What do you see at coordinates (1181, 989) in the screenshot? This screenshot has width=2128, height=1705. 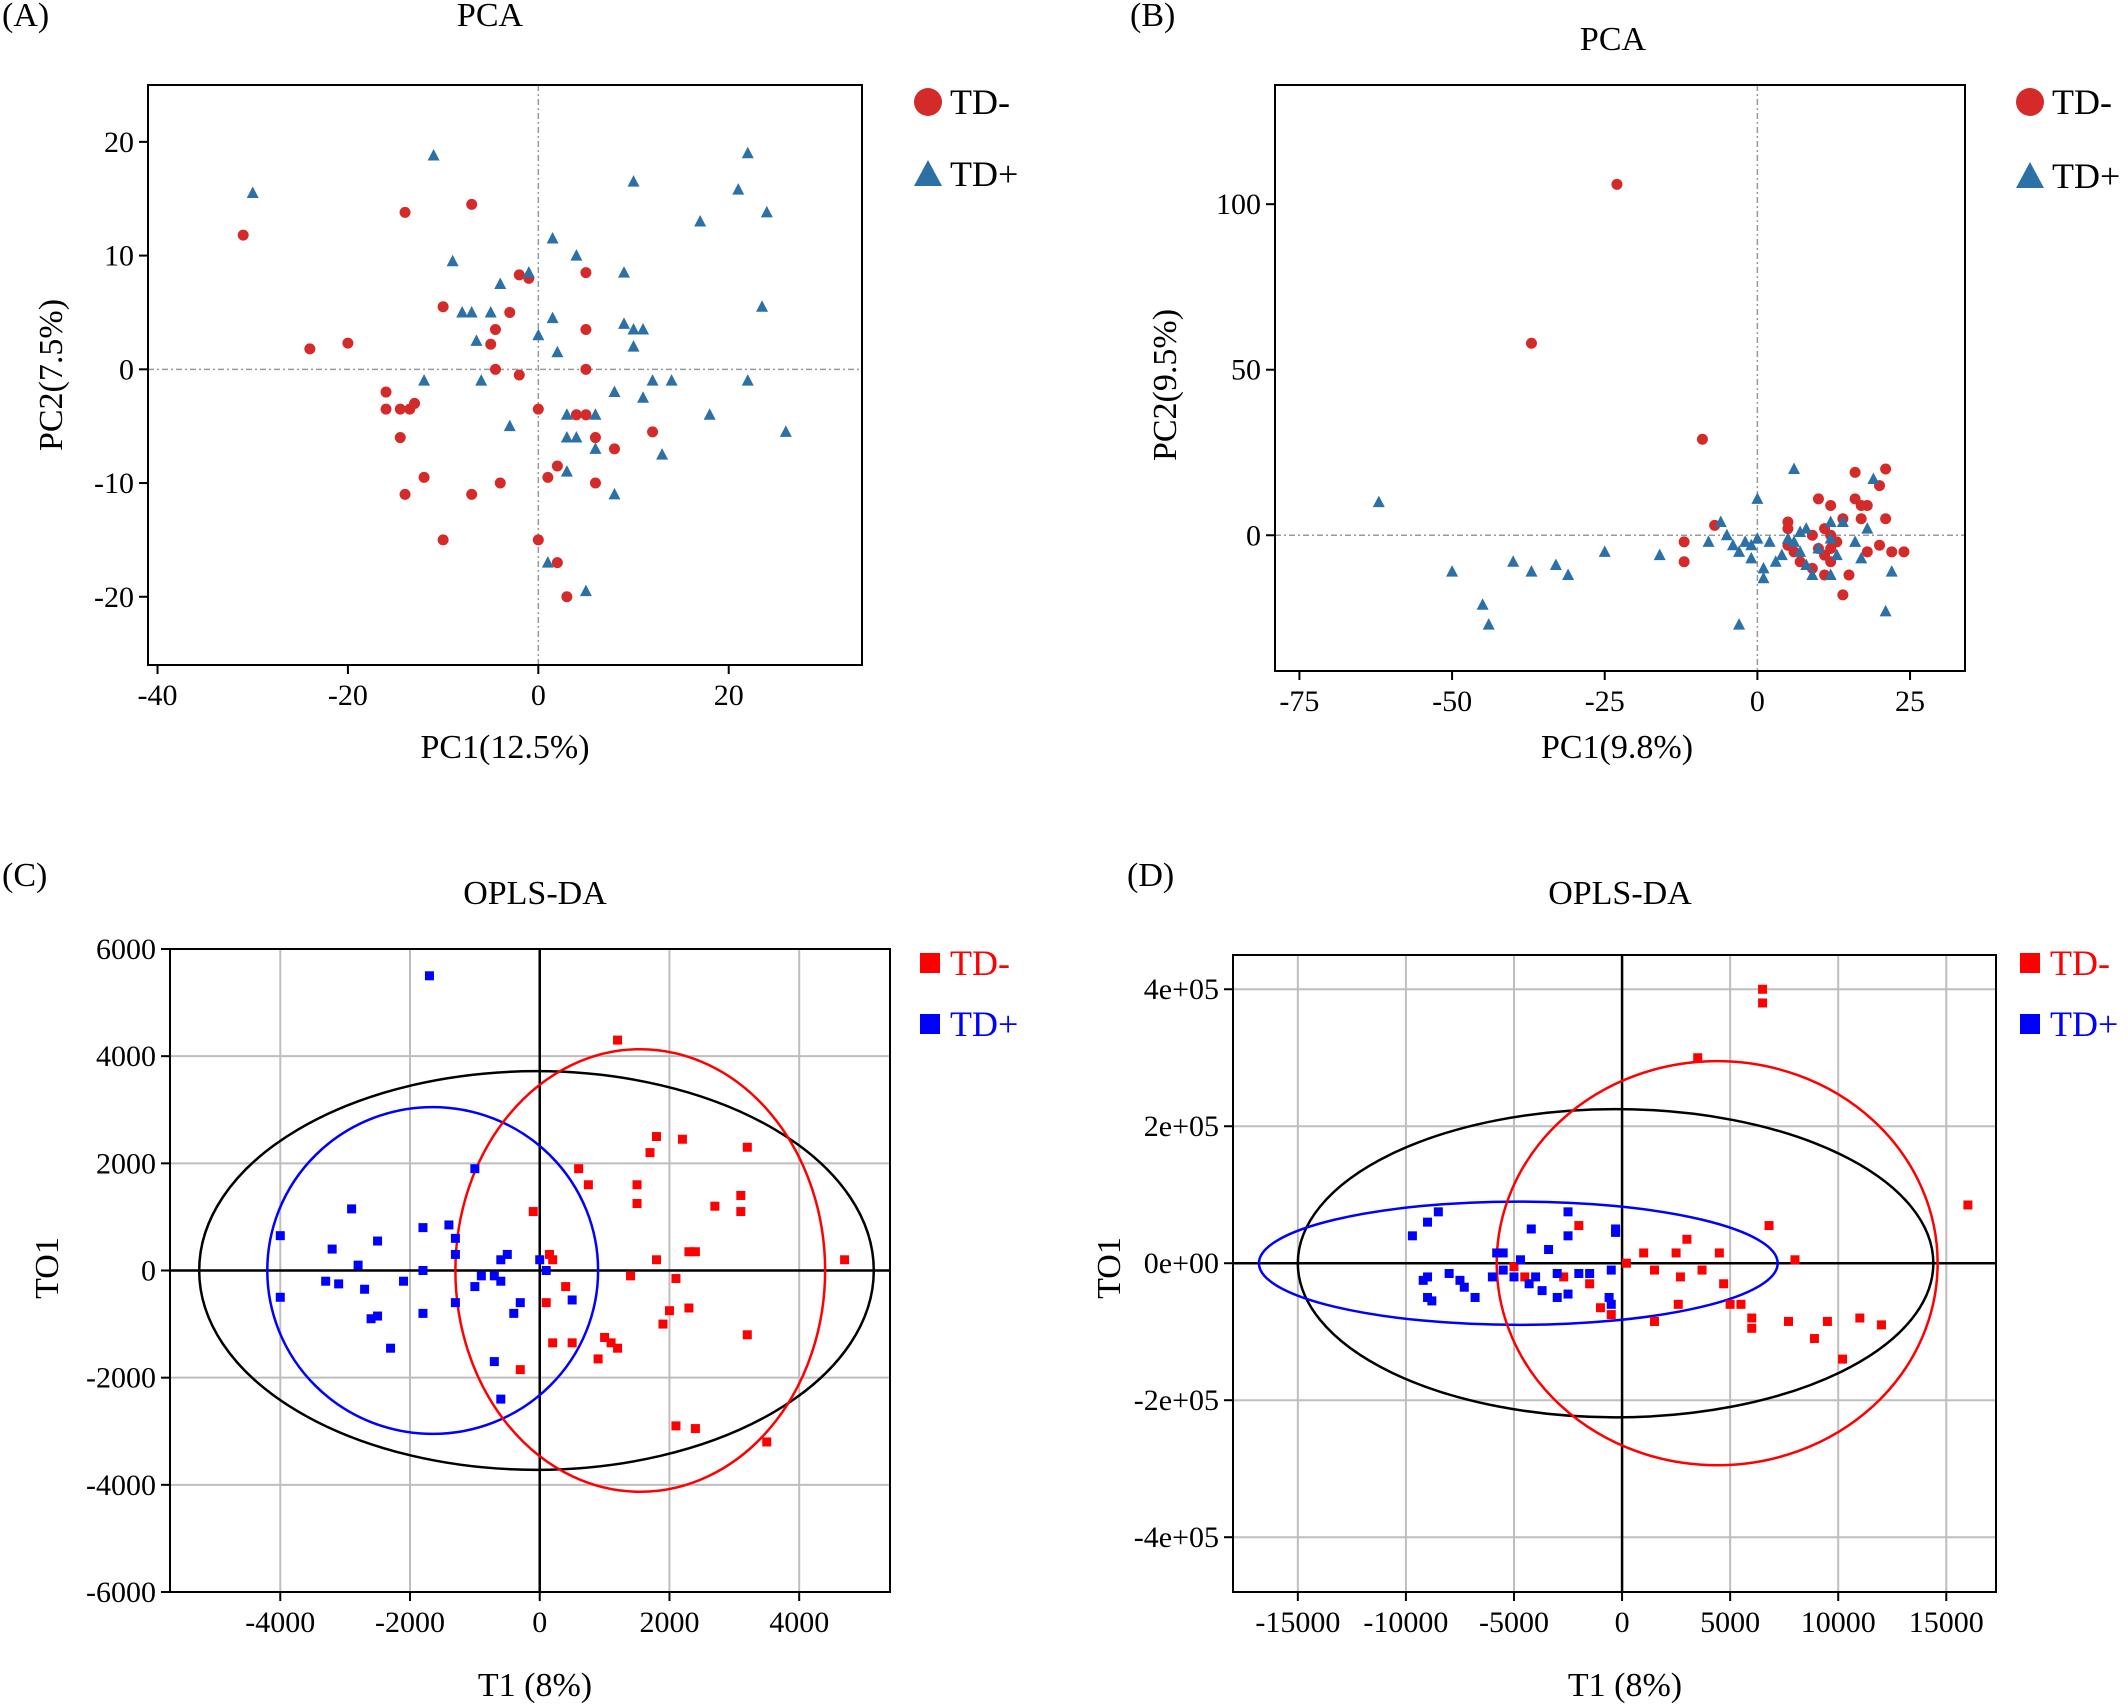 I see `y-tick-label-d: 4e+05` at bounding box center [1181, 989].